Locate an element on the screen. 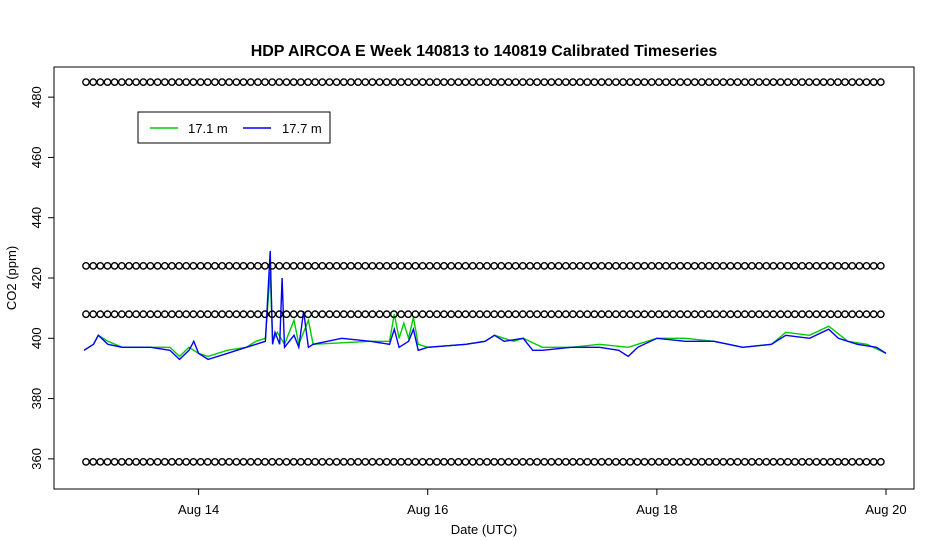 This screenshot has width=936, height=540. y-axis: 360 380 400 420 440 460 480 is located at coordinates (41, 278).